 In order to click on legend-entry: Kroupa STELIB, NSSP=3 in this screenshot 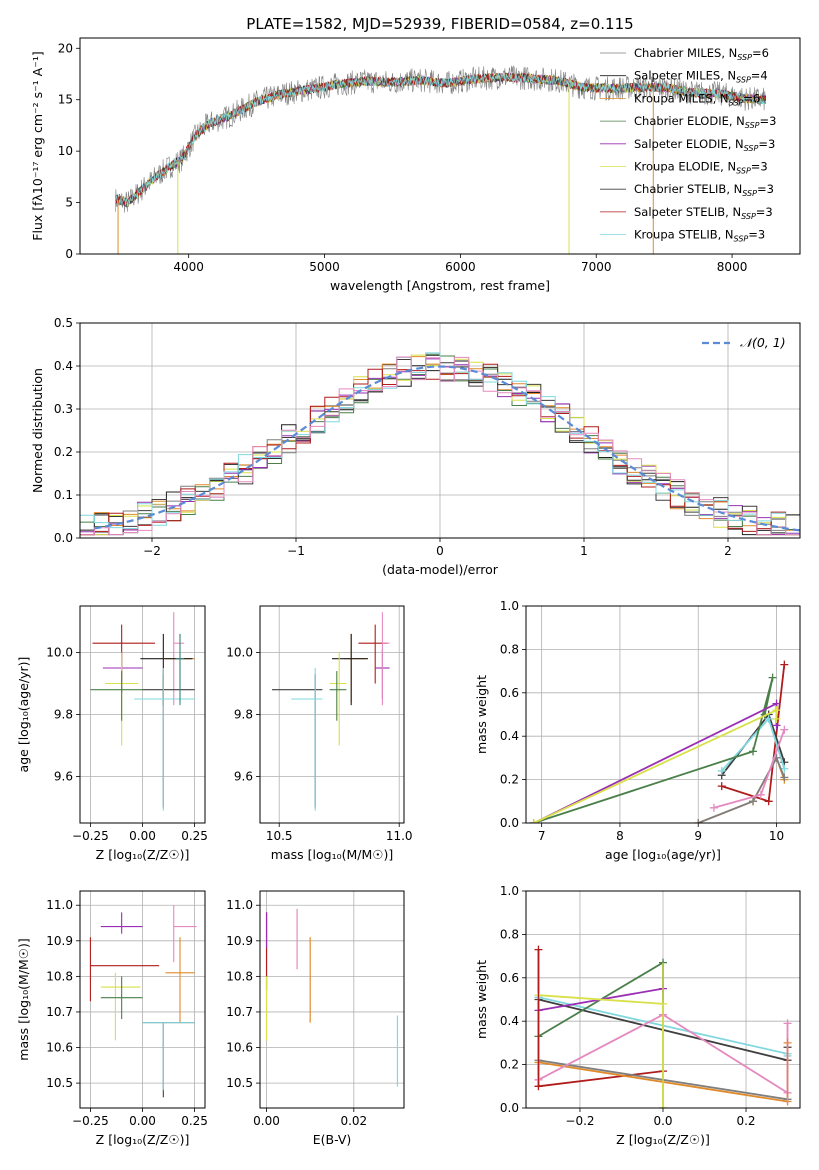, I will do `click(699, 236)`.